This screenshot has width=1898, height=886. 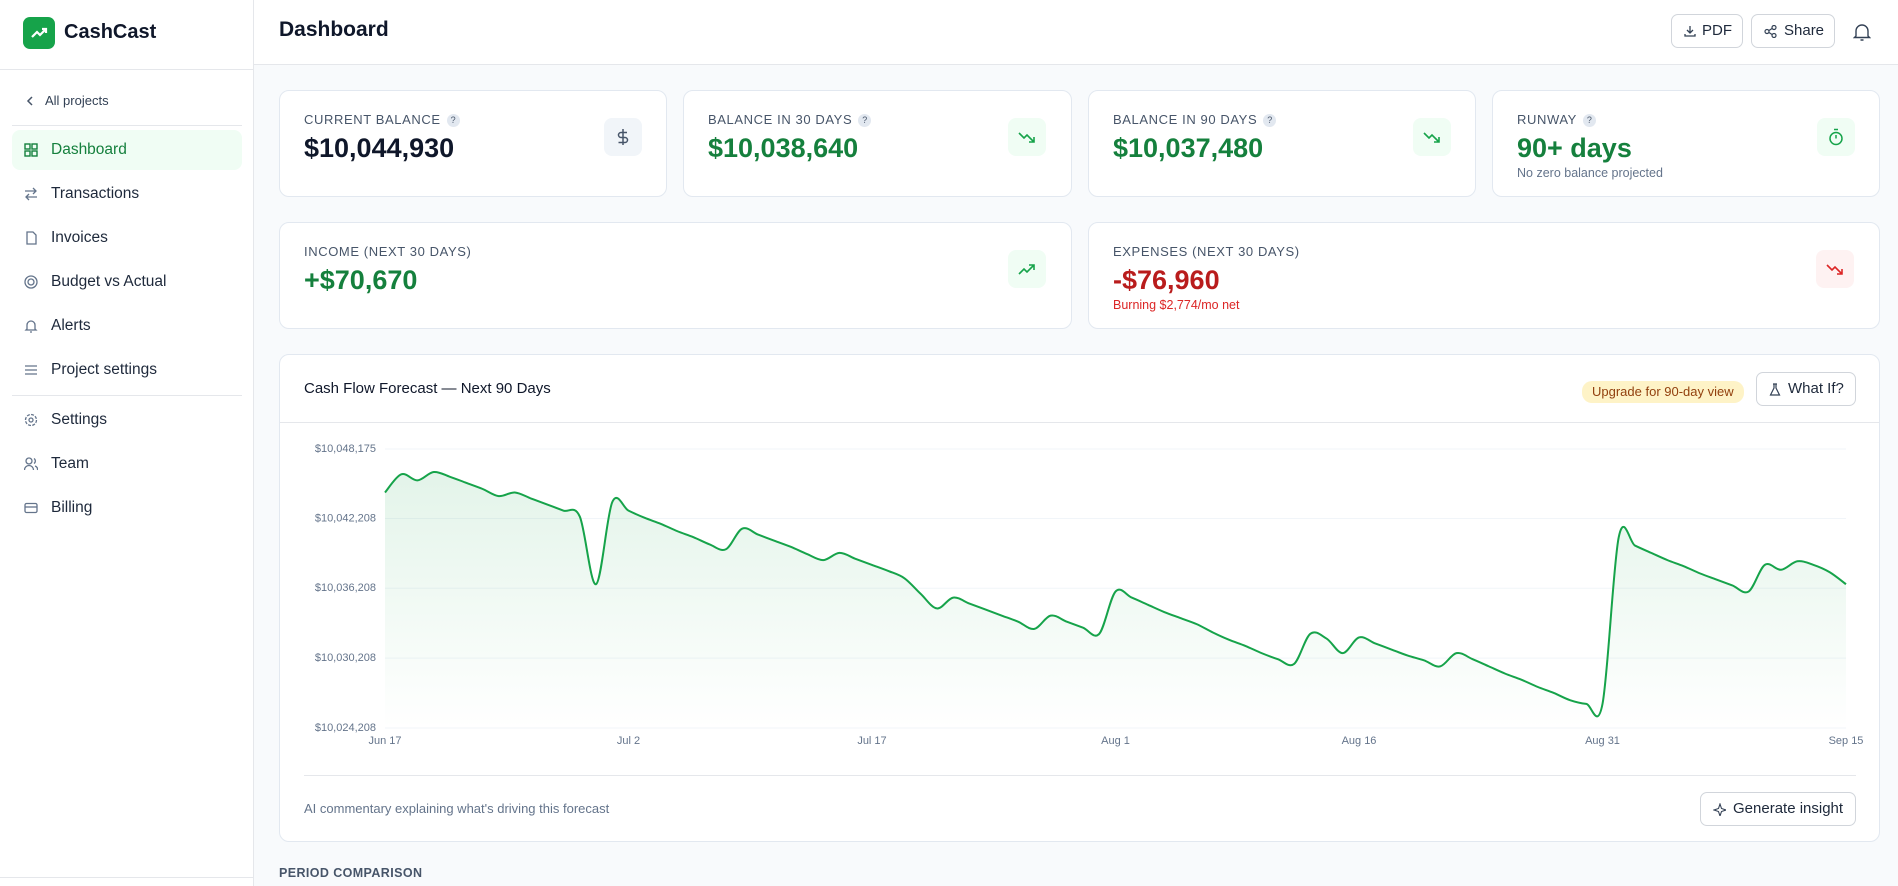 What do you see at coordinates (127, 150) in the screenshot?
I see `nav-item: Dashboard` at bounding box center [127, 150].